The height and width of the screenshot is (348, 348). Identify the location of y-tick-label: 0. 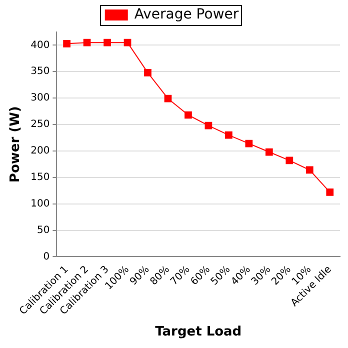
(46, 256).